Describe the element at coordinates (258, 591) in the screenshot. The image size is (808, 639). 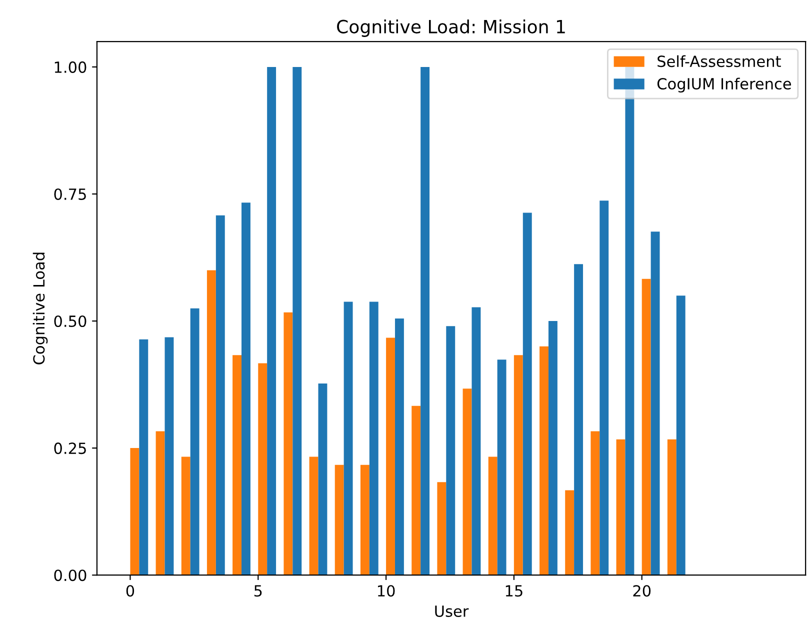
I see `x-tick-label: 5` at that location.